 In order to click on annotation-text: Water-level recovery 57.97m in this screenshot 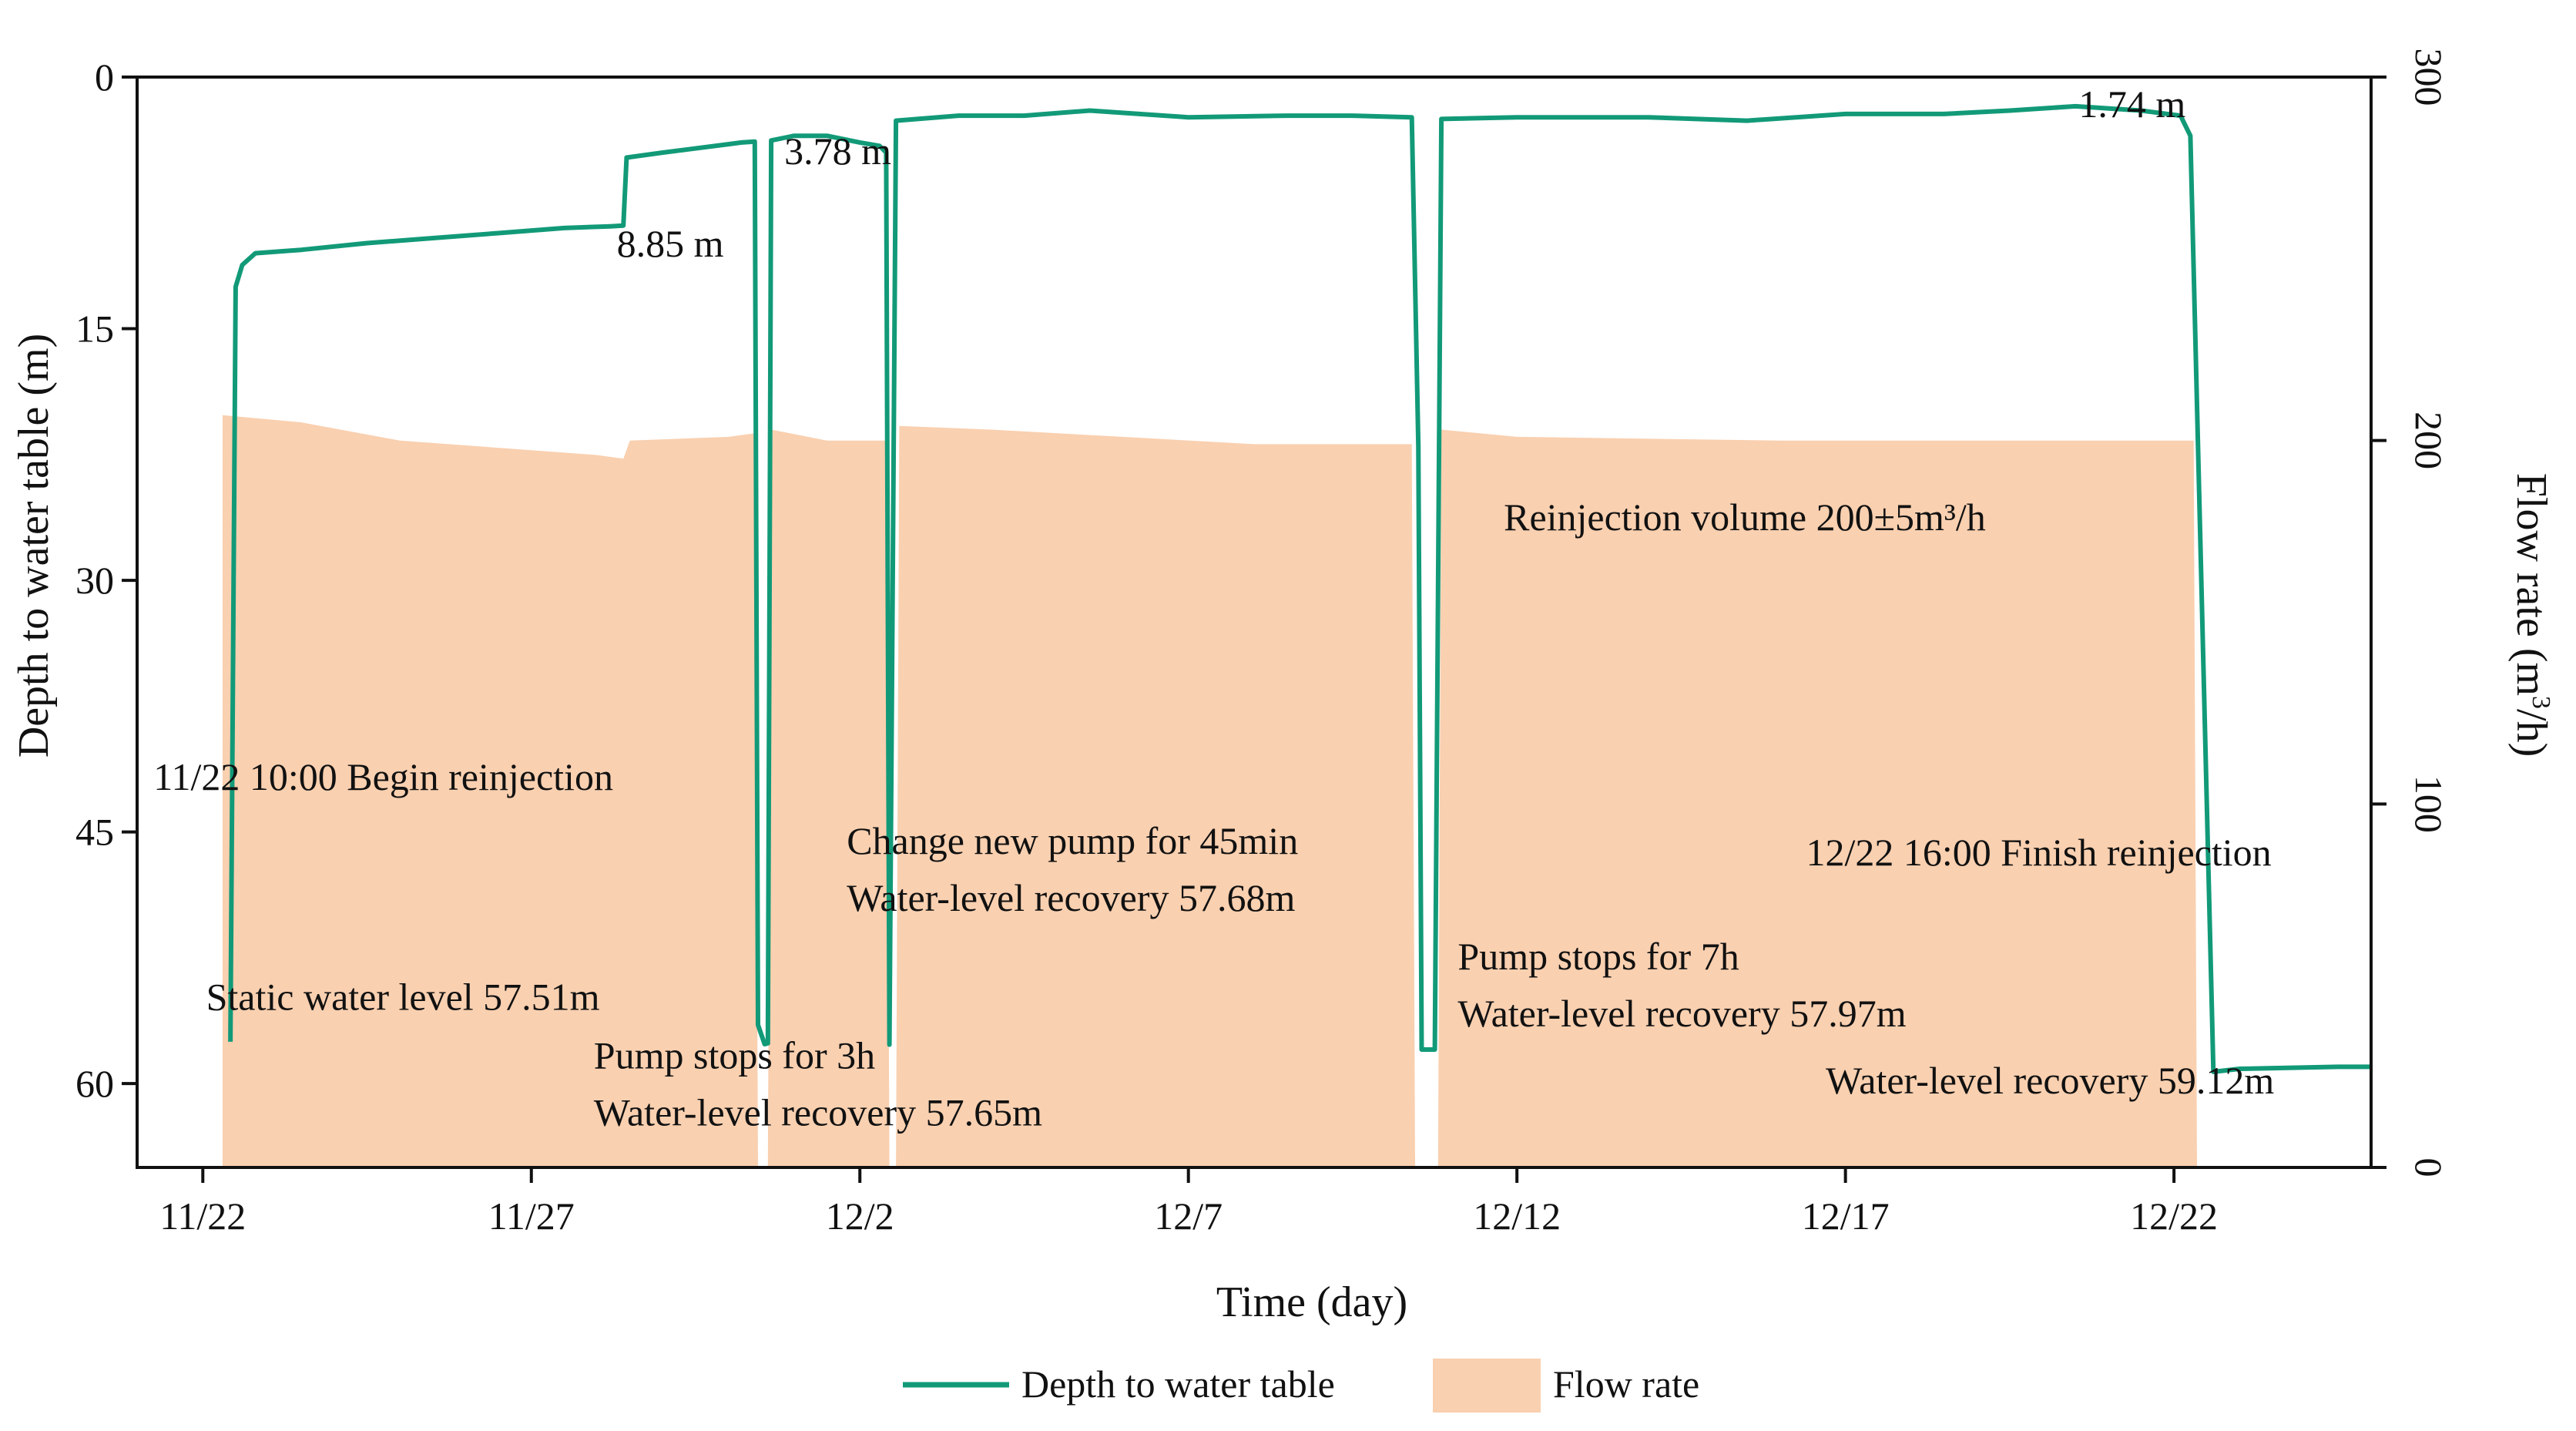, I will do `click(1681, 1014)`.